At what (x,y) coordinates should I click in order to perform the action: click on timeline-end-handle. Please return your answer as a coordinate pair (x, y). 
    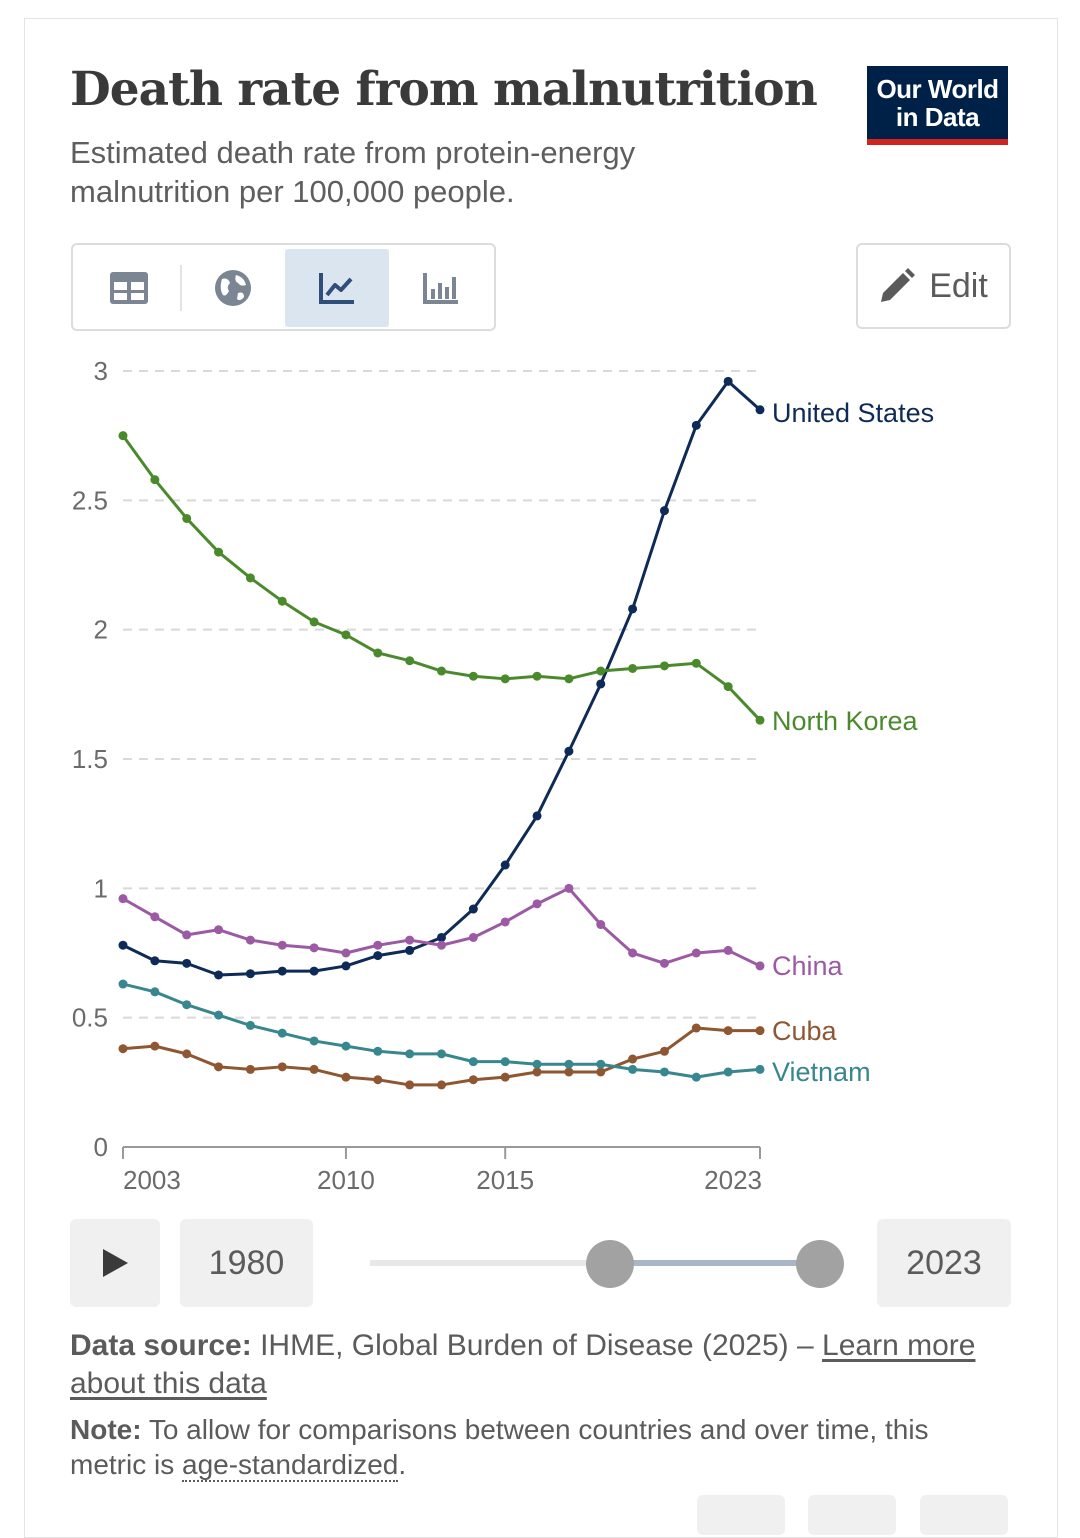
    Looking at the image, I should click on (820, 1264).